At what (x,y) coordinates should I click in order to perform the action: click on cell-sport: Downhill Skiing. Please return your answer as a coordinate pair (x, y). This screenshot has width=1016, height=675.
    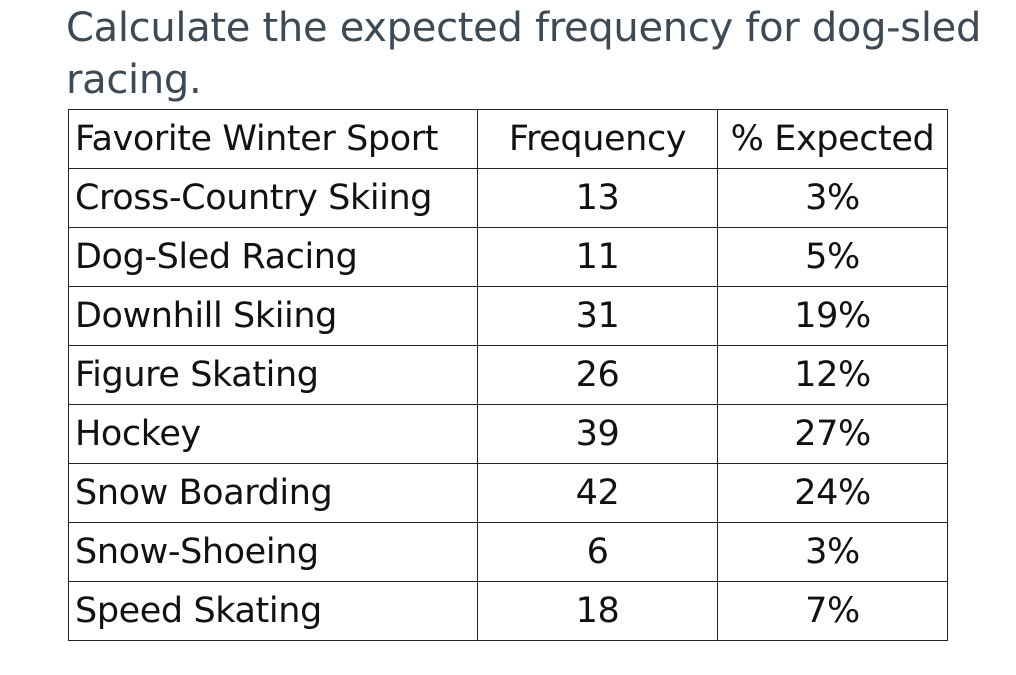
    Looking at the image, I should click on (273, 316).